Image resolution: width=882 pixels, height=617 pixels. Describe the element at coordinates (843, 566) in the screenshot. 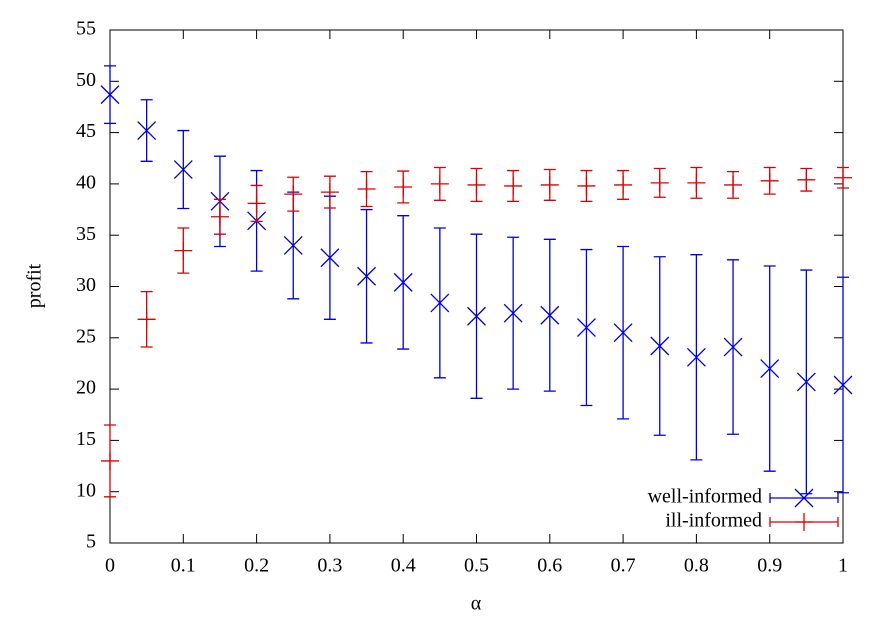

I see `x-tick-label: 1` at that location.